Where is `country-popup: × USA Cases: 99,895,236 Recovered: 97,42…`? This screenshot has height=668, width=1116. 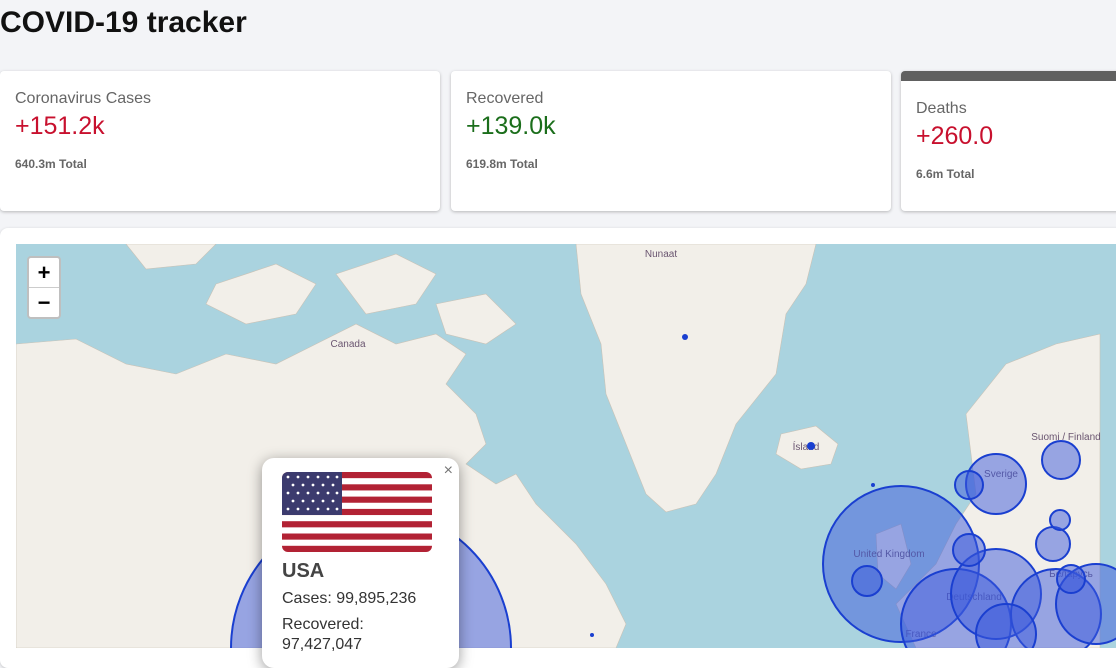
country-popup: × USA Cases: 99,895,236 Recovered: 97,42… is located at coordinates (360, 563).